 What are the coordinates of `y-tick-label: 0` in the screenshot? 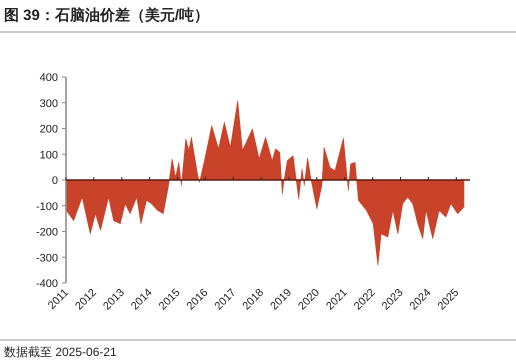 It's located at (55, 181).